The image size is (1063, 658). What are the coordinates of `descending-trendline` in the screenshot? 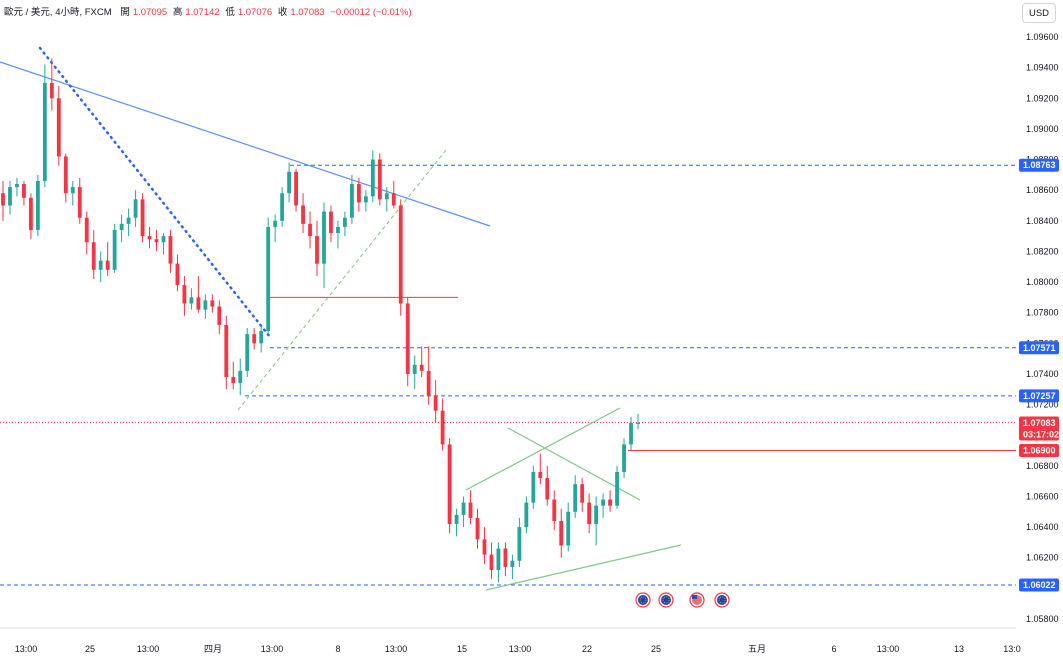 It's located at (245, 144).